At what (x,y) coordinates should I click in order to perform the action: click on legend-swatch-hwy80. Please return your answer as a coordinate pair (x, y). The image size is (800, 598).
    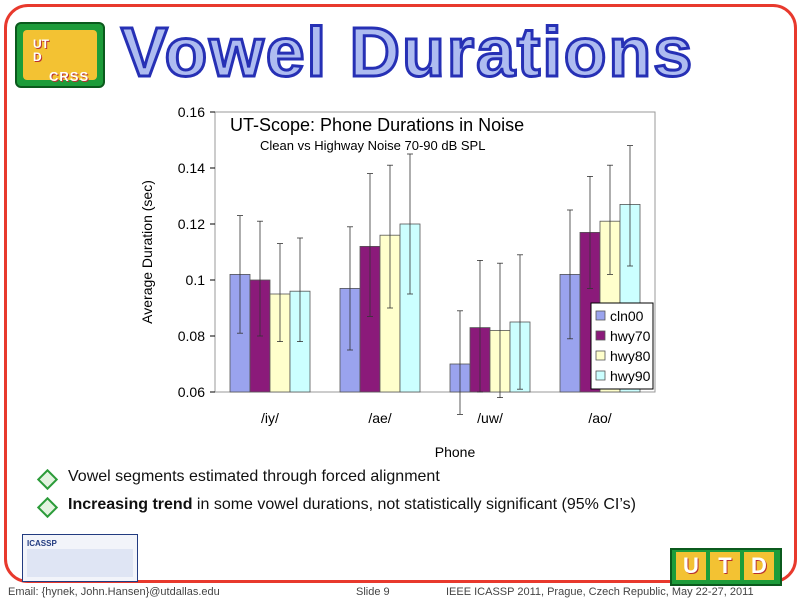
    Looking at the image, I should click on (600, 355).